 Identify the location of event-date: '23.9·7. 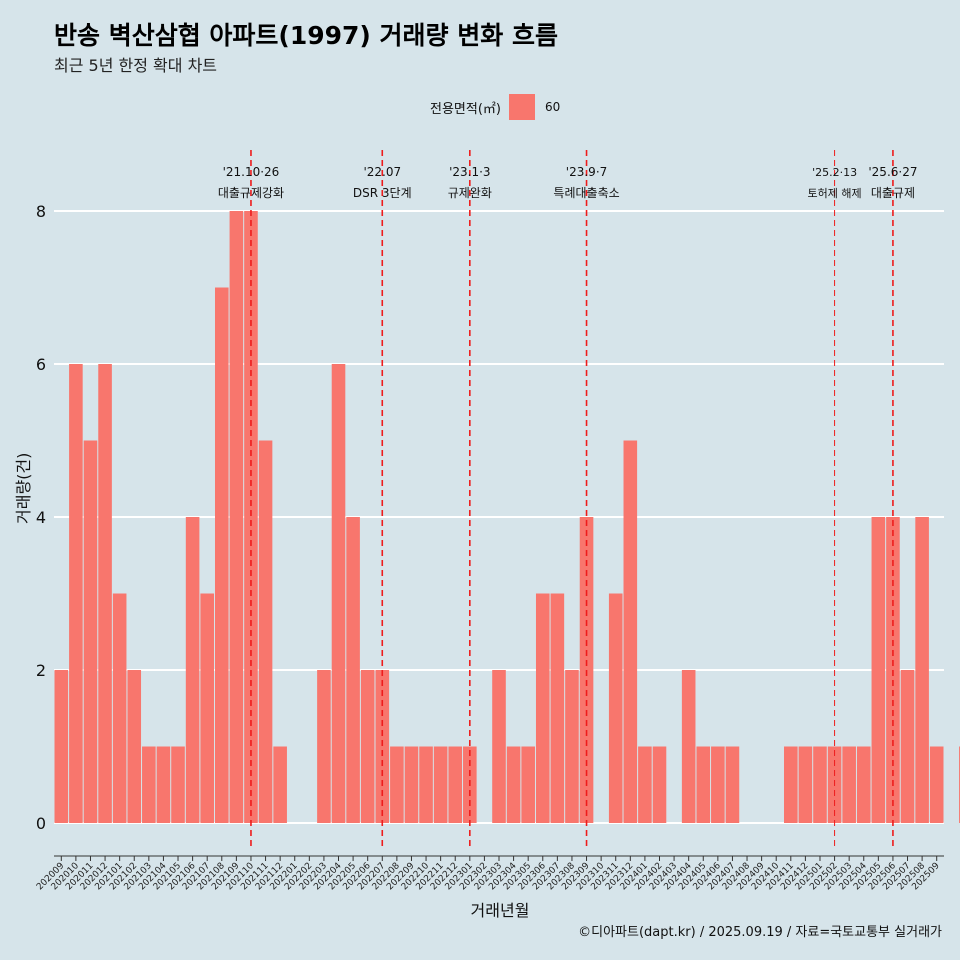
(586, 172).